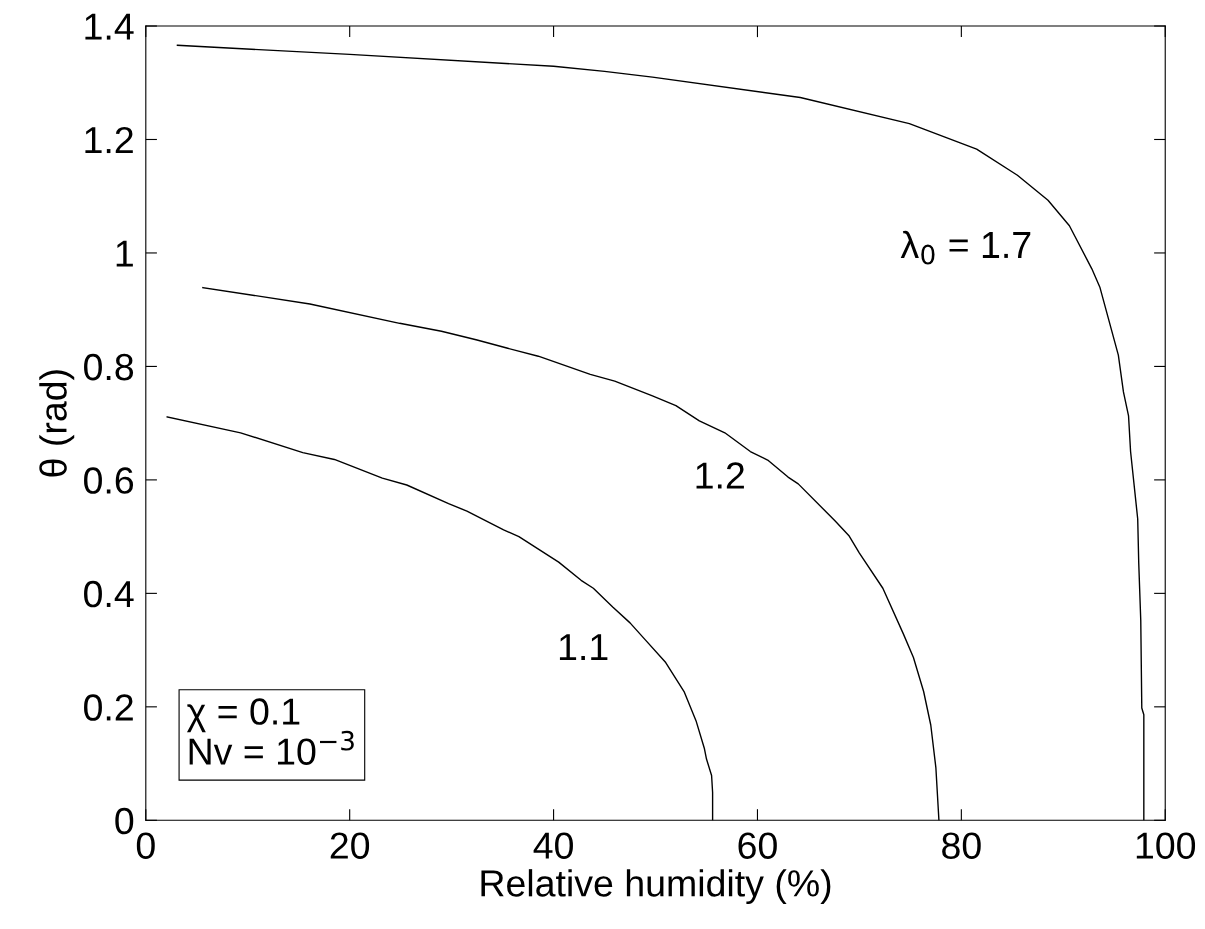  Describe the element at coordinates (1166, 845) in the screenshot. I see `x-tick-label: 100` at that location.